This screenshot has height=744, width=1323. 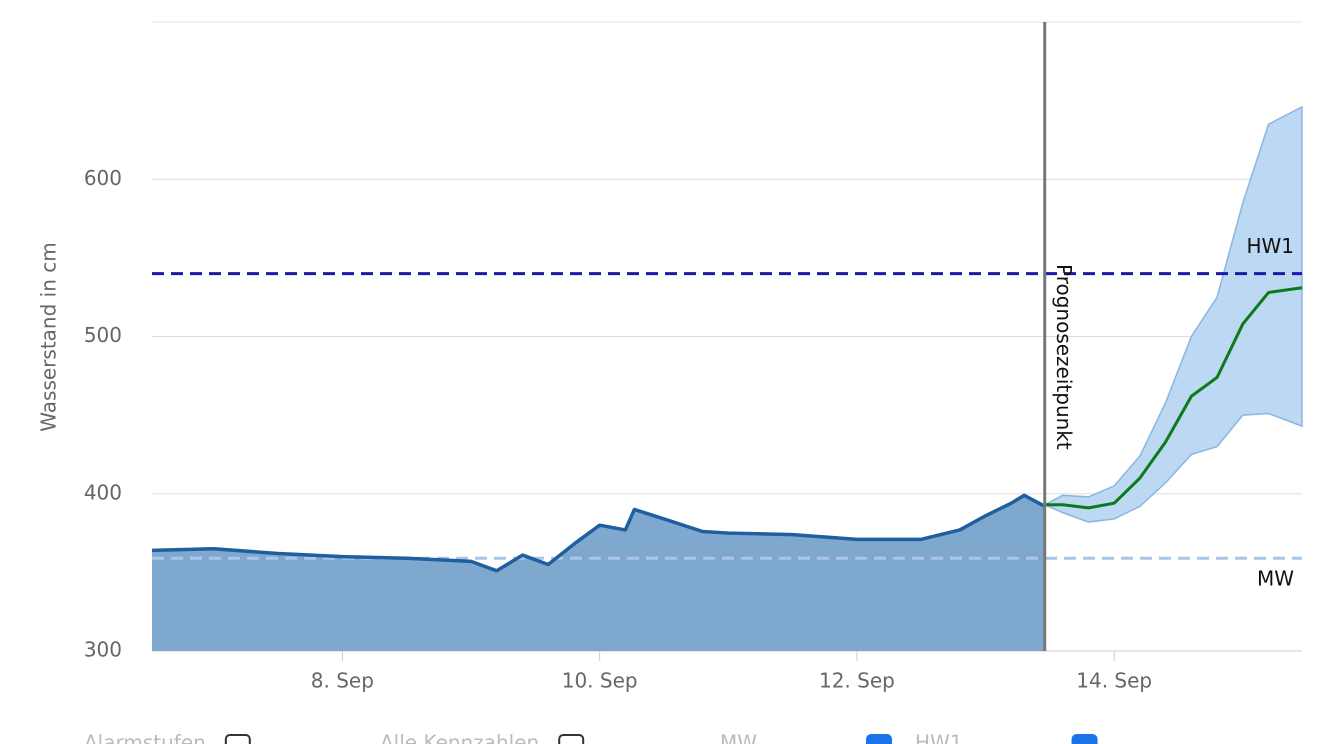 I want to click on y-axis-title: Wasserstand in cm, so click(x=49, y=336).